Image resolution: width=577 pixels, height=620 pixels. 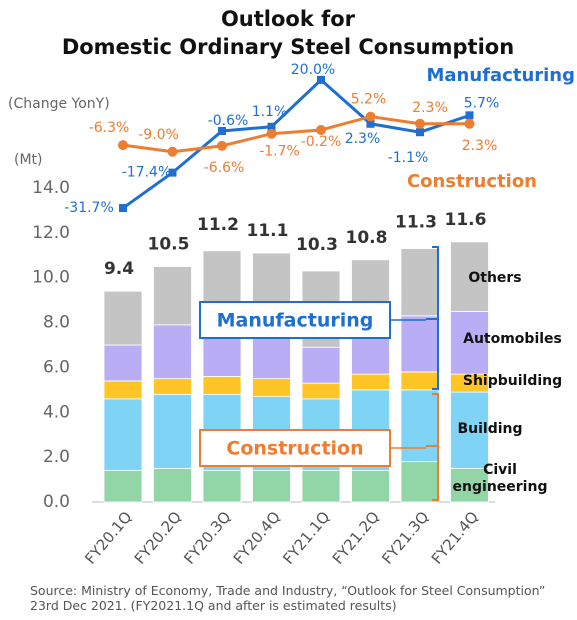 I want to click on y-tick-label: 12.0, so click(x=51, y=233).